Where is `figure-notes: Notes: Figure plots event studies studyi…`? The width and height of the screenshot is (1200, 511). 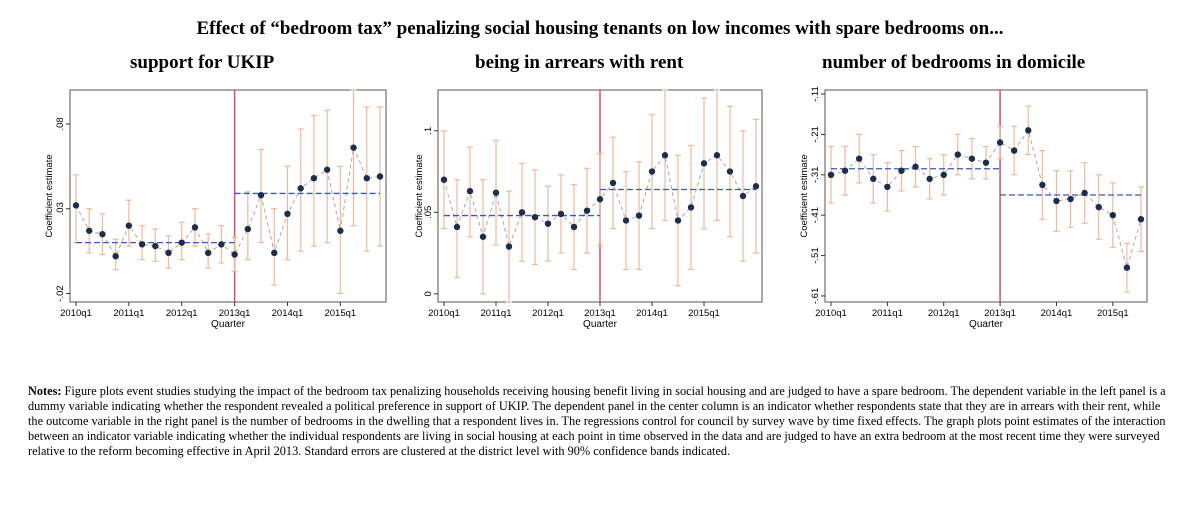 figure-notes: Notes: Figure plots event studies studyi… is located at coordinates (598, 421).